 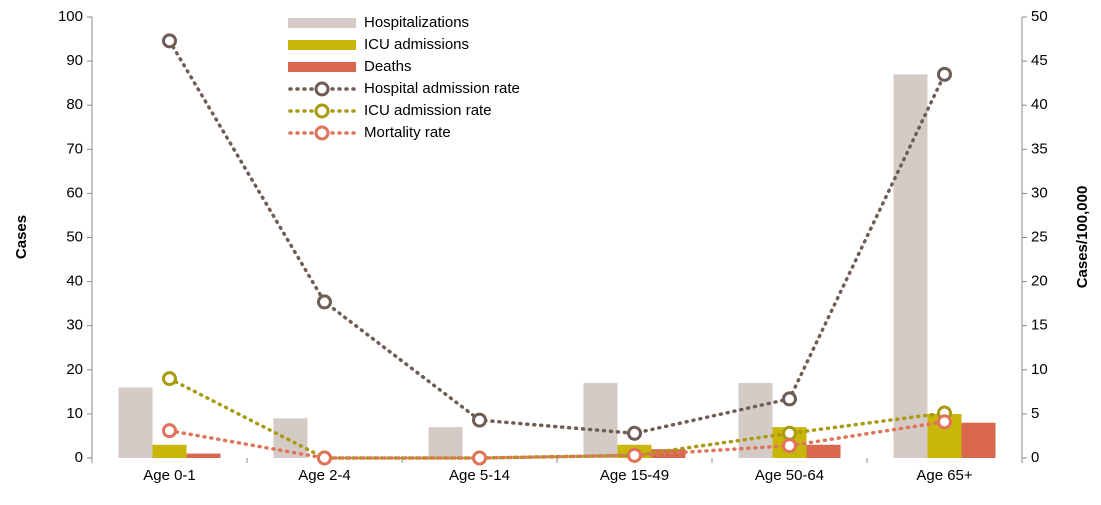 I want to click on y2-tick-label: 45, so click(x=1039, y=60).